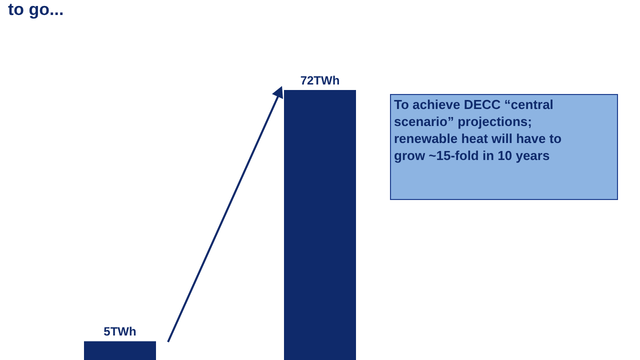 Image resolution: width=640 pixels, height=360 pixels. What do you see at coordinates (478, 130) in the screenshot?
I see `annotation: To achieve DECC “central scenario” projections; renewable heat will have to grow ~15-fold in 10 years` at bounding box center [478, 130].